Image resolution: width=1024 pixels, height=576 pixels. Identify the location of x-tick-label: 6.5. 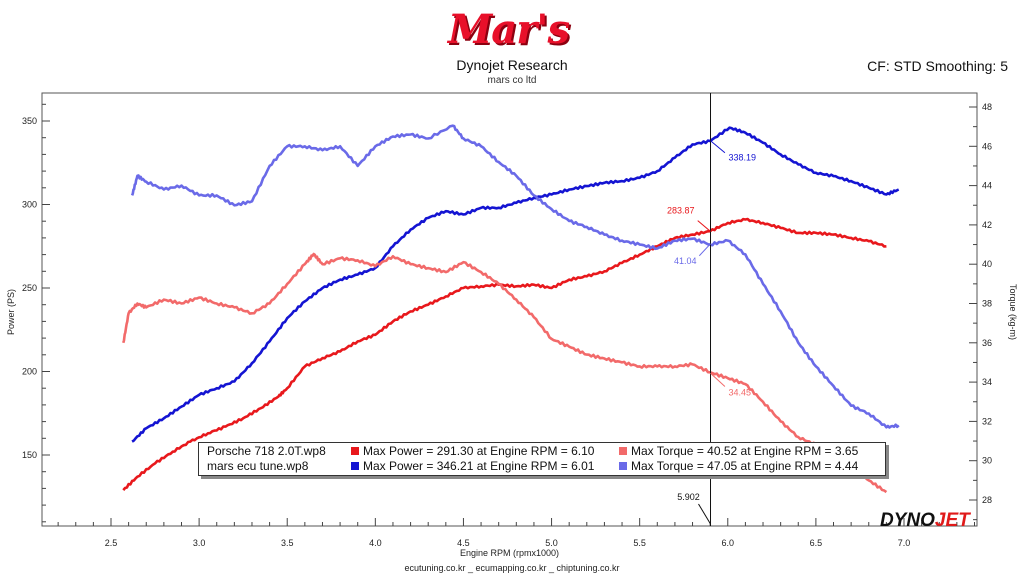
(816, 543).